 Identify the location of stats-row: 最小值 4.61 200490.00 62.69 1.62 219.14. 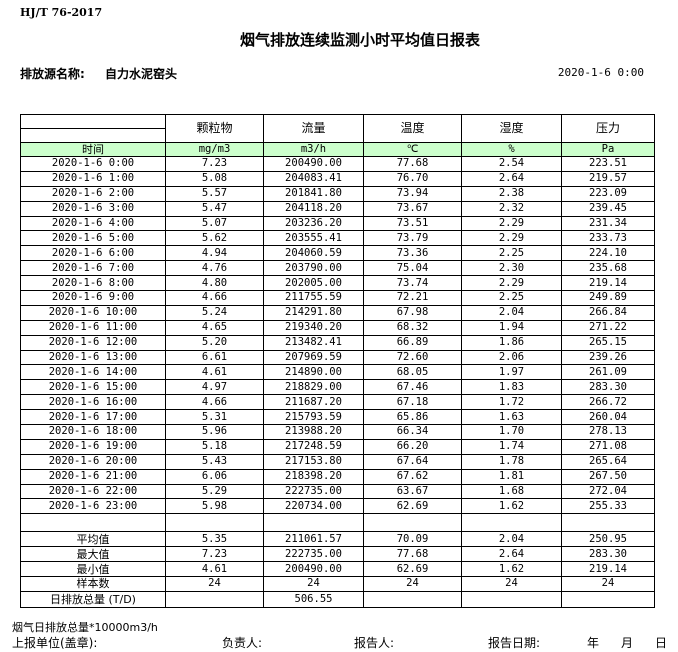
(337, 569).